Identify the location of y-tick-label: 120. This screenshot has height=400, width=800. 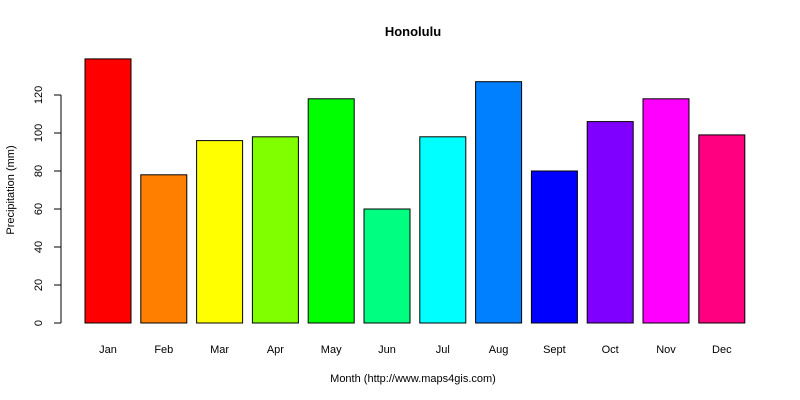
(39, 95).